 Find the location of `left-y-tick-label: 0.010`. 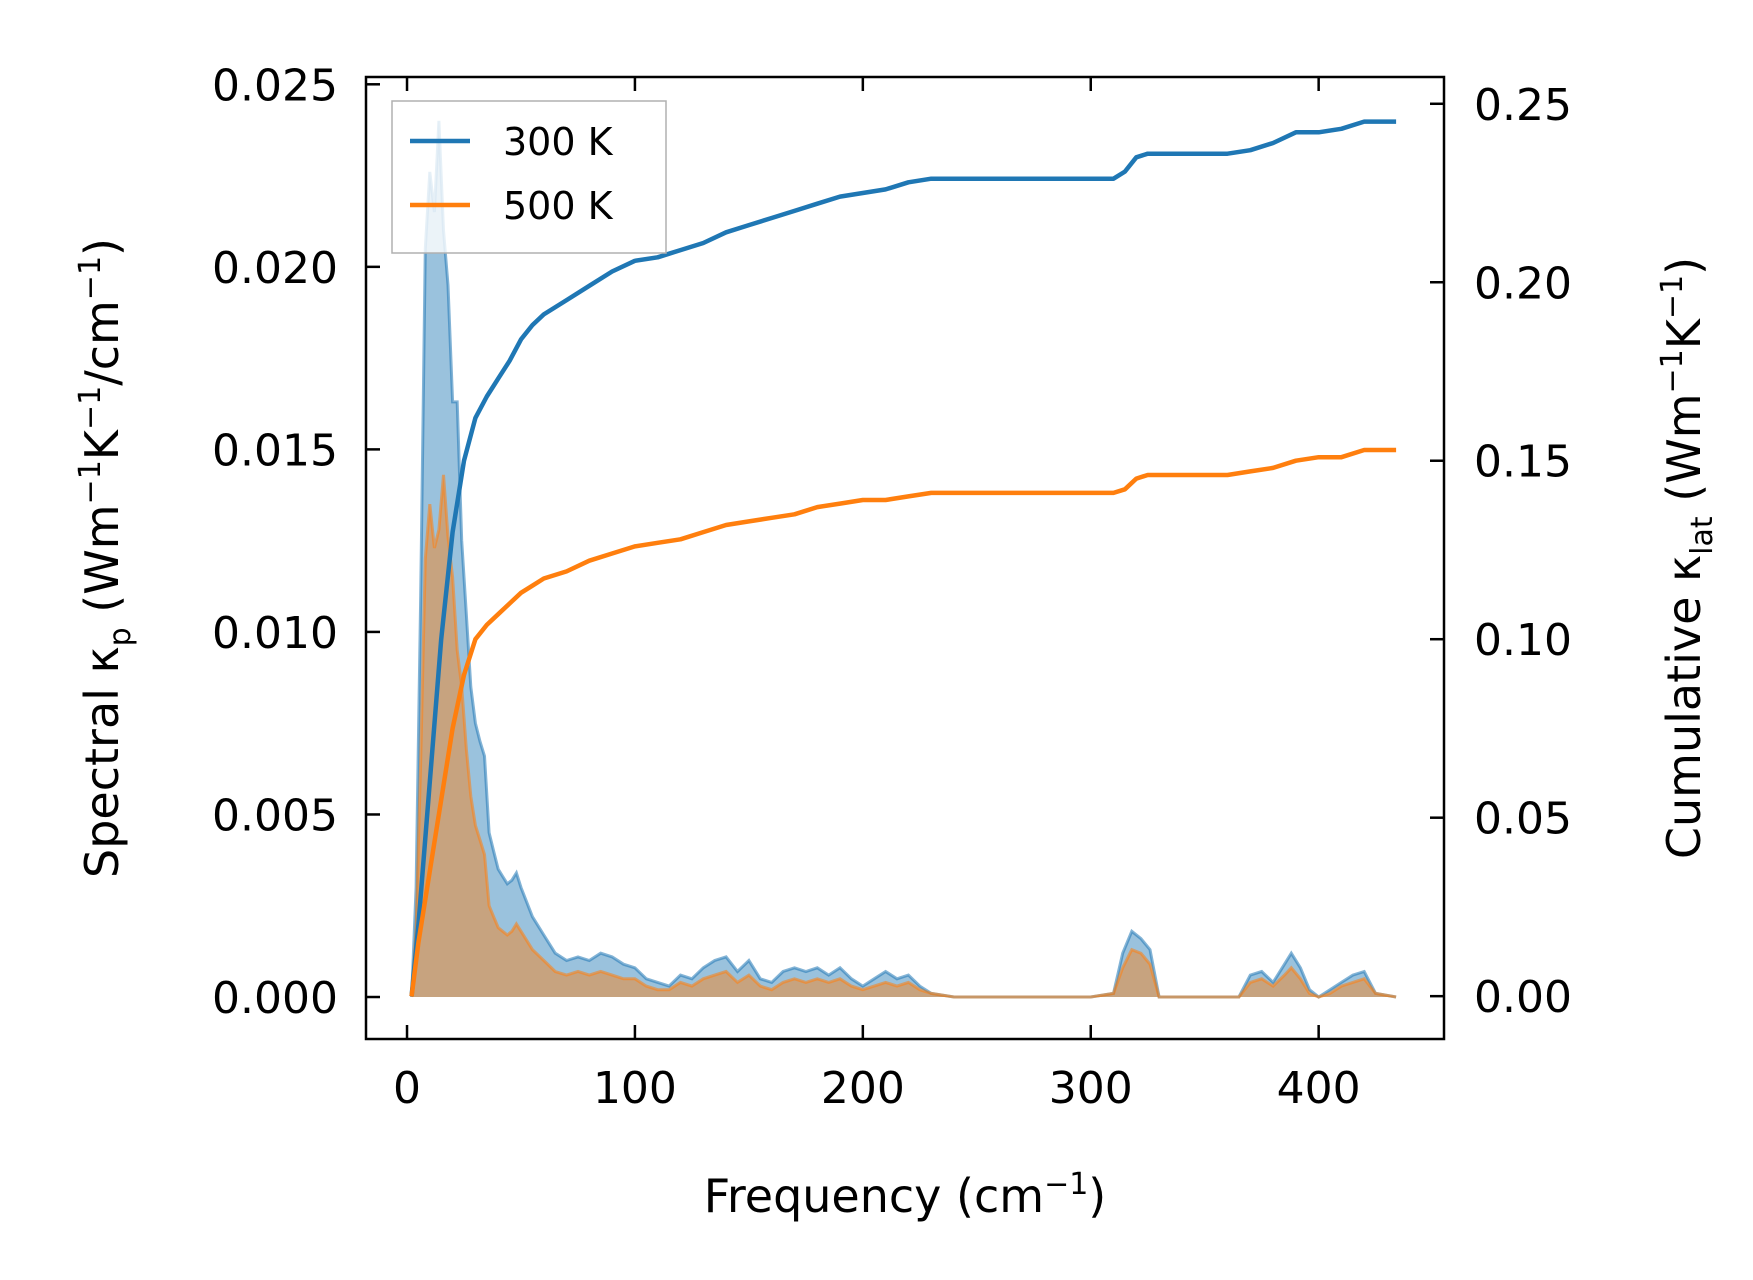

left-y-tick-label: 0.010 is located at coordinates (275, 633).